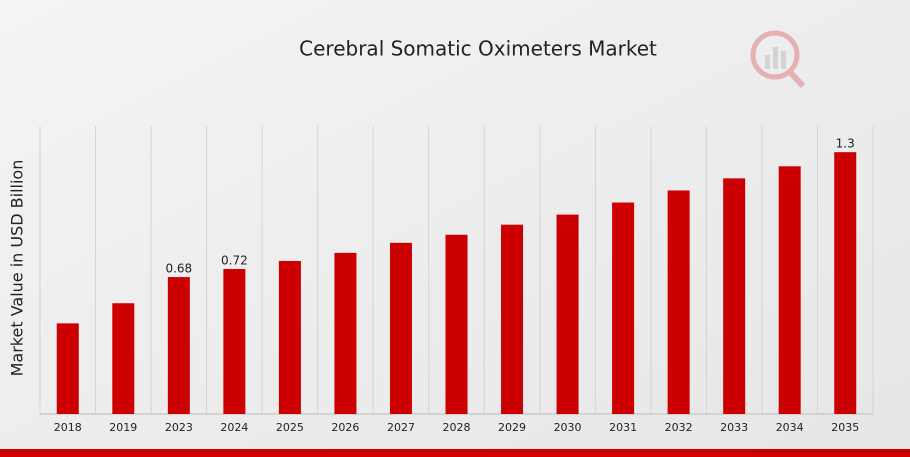 The width and height of the screenshot is (910, 457). I want to click on data-label: 1.3, so click(845, 144).